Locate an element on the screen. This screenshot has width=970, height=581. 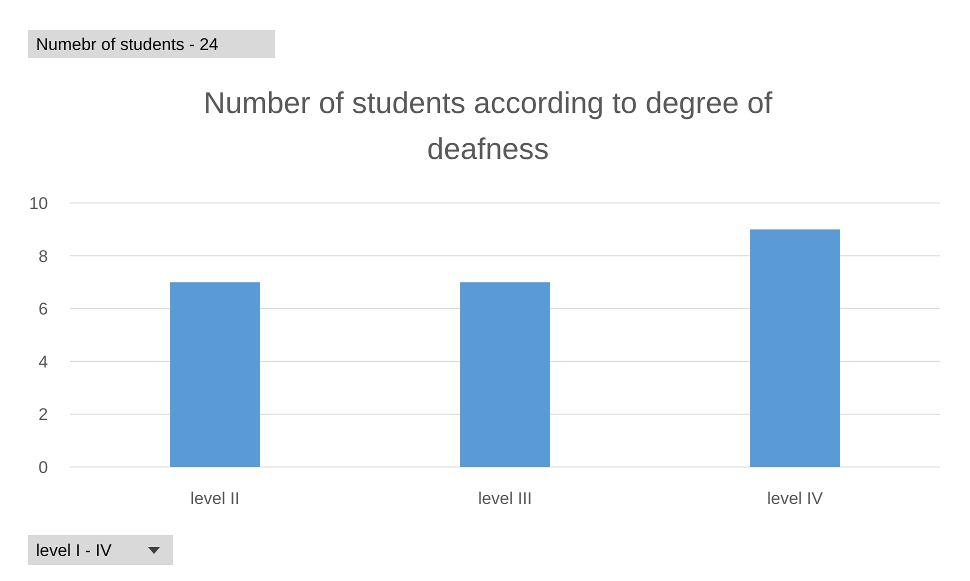
x-tick-label: level IV is located at coordinates (795, 498).